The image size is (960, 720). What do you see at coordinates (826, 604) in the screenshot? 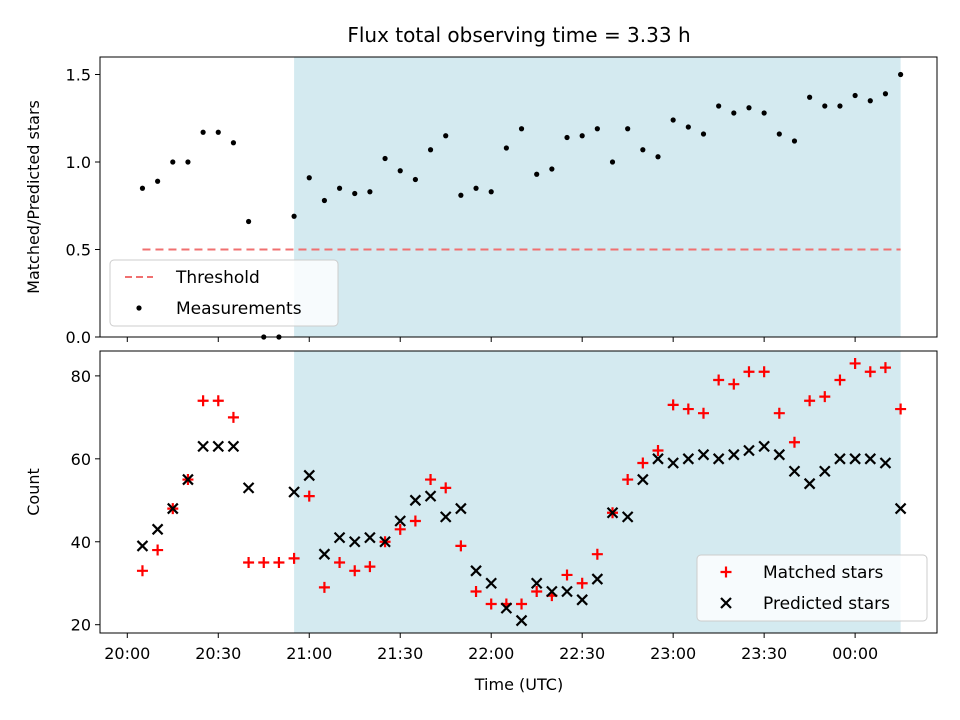
I see `legend-label: Predicted stars` at bounding box center [826, 604].